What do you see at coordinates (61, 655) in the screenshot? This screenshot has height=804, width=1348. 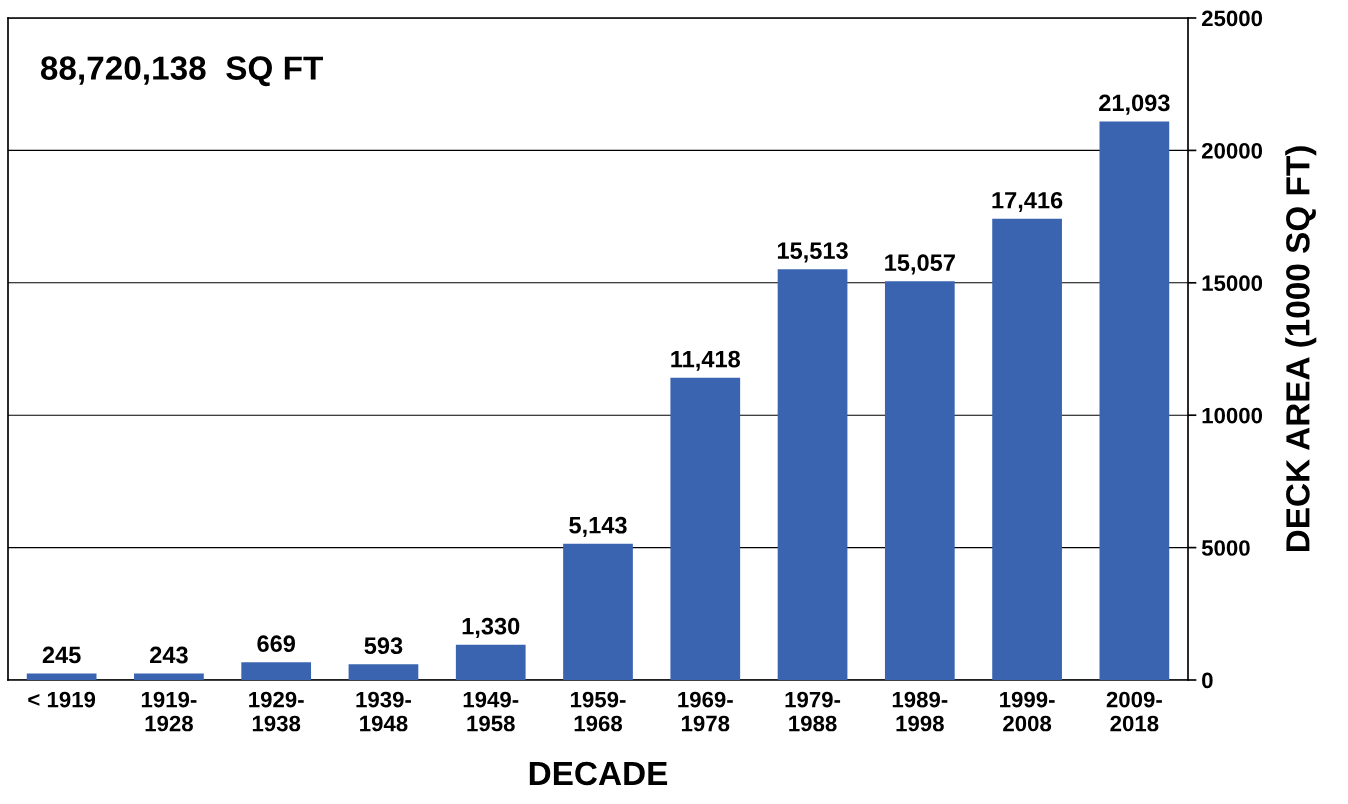 I see `data-label: 245` at bounding box center [61, 655].